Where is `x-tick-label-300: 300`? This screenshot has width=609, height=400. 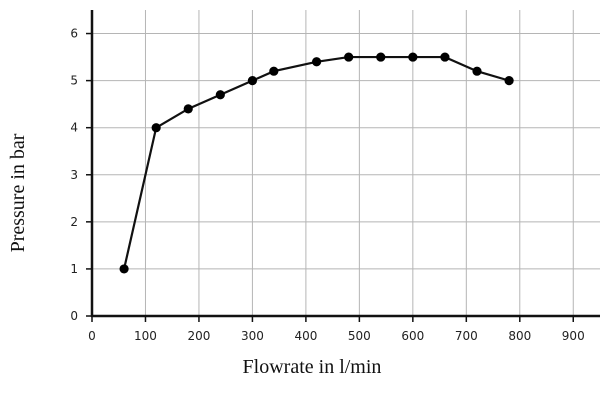 x-tick-label-300: 300 is located at coordinates (252, 336).